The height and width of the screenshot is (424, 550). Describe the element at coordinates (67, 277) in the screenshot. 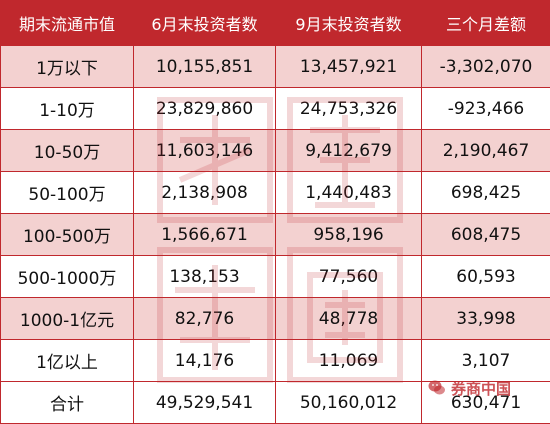

I see `row-label: 500-1000万` at that location.